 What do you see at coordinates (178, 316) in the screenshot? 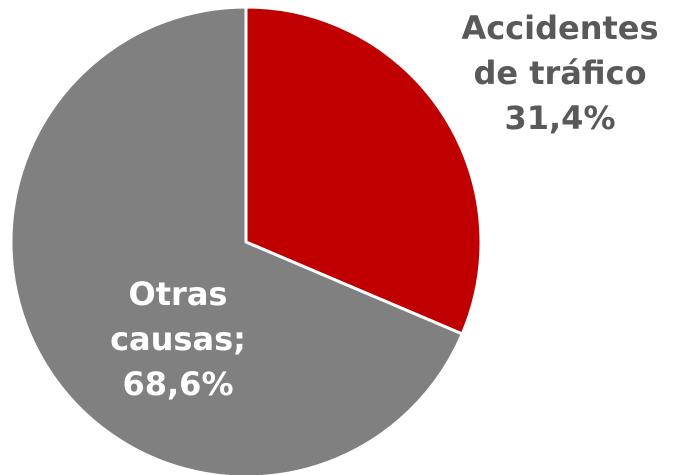
I see `category-label: Otras causas;` at bounding box center [178, 316].